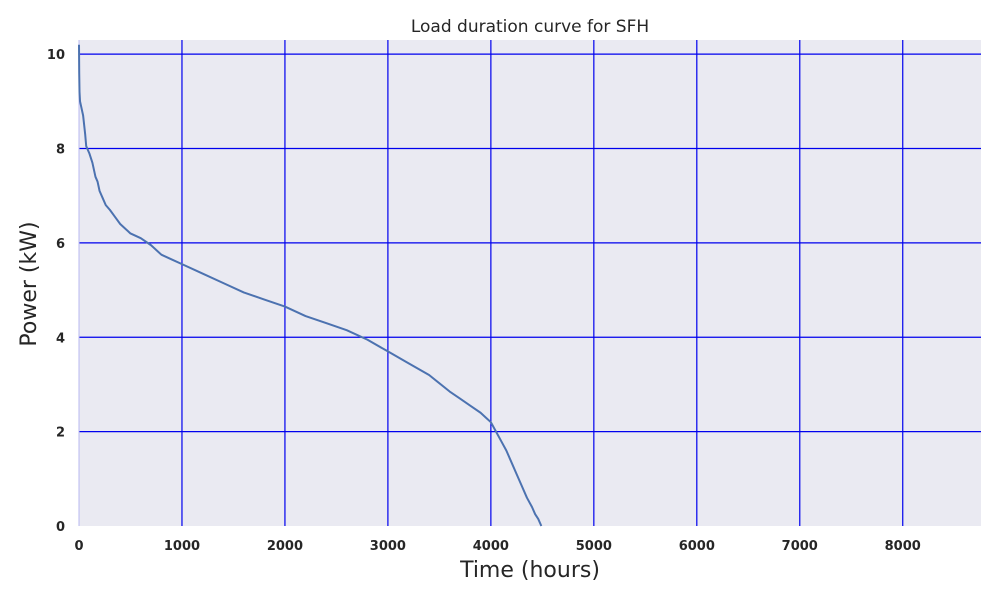  Describe the element at coordinates (56, 291) in the screenshot. I see `y-tick-labels: 0 2 4 6 8 10` at that location.